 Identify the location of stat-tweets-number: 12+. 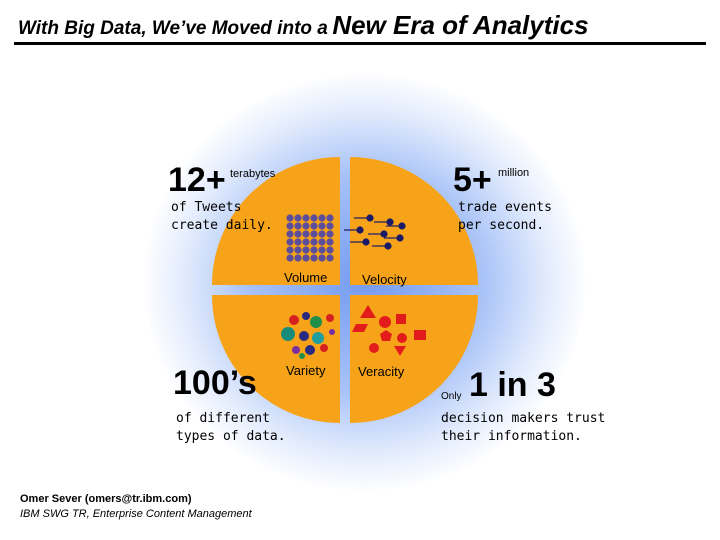
(197, 180).